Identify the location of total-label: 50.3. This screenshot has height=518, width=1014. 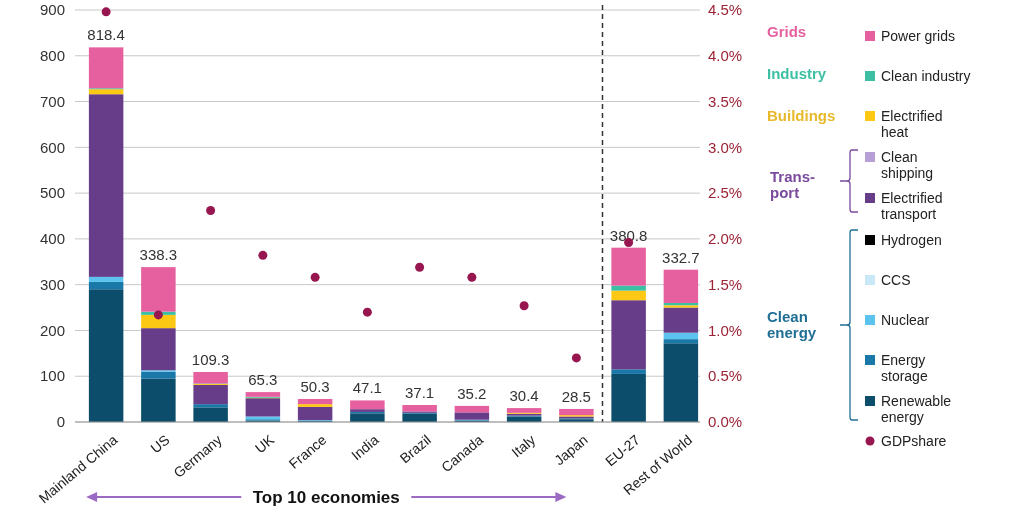
(315, 386).